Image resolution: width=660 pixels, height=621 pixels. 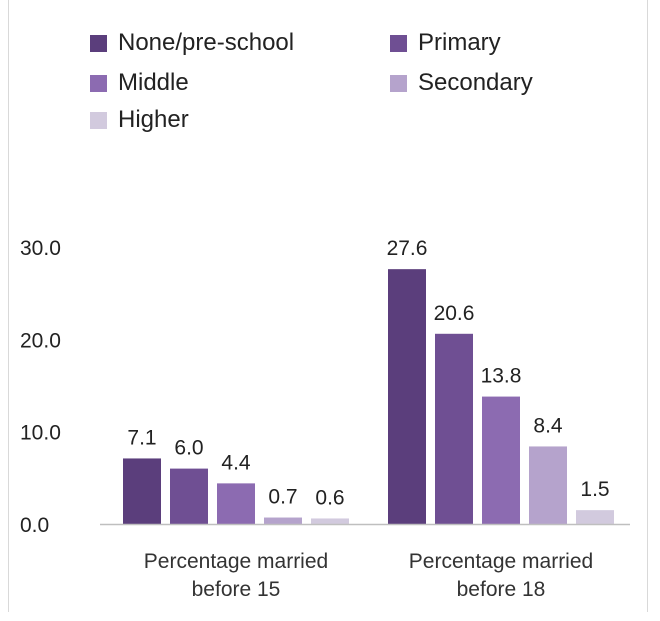 I want to click on x-category-label: before 15, so click(x=236, y=589).